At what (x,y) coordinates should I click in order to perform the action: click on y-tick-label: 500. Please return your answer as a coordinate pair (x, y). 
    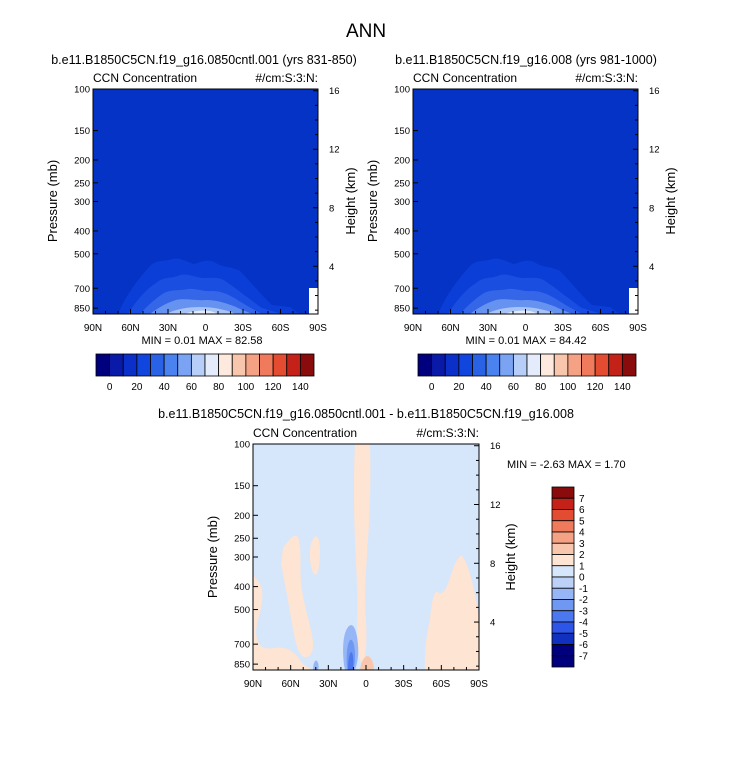
    Looking at the image, I should click on (82, 254).